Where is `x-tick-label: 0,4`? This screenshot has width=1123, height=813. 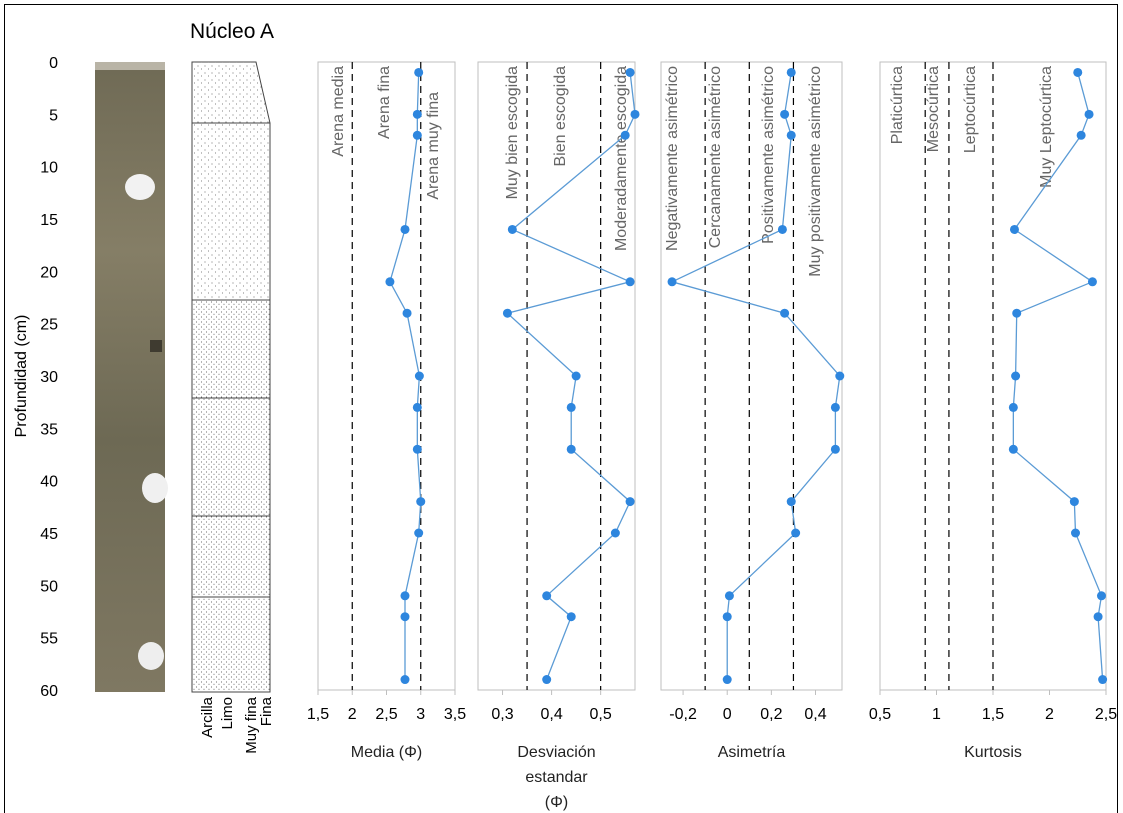 x-tick-label: 0,4 is located at coordinates (551, 714).